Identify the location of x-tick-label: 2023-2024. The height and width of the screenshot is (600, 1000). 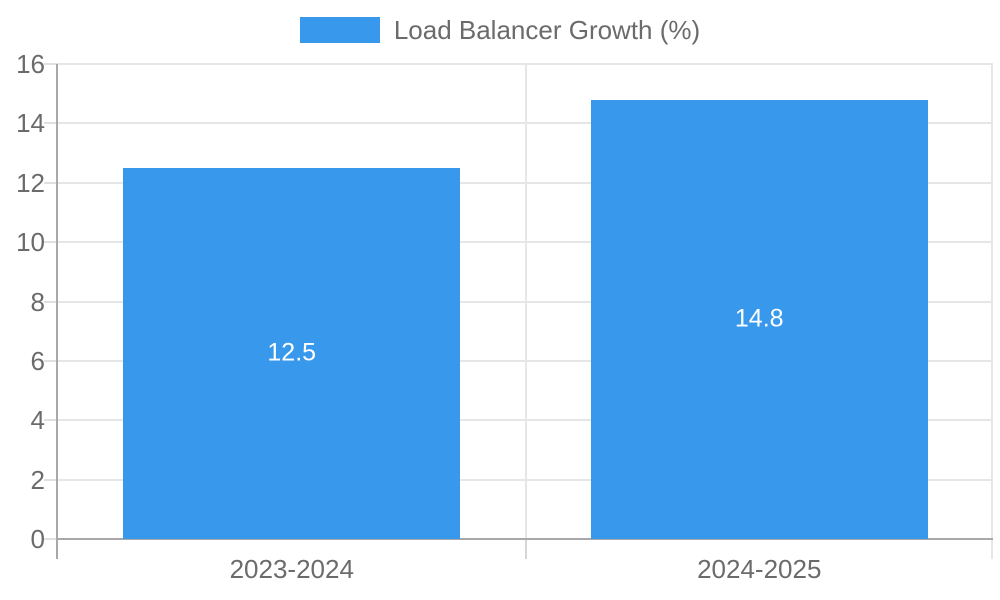
(291, 569).